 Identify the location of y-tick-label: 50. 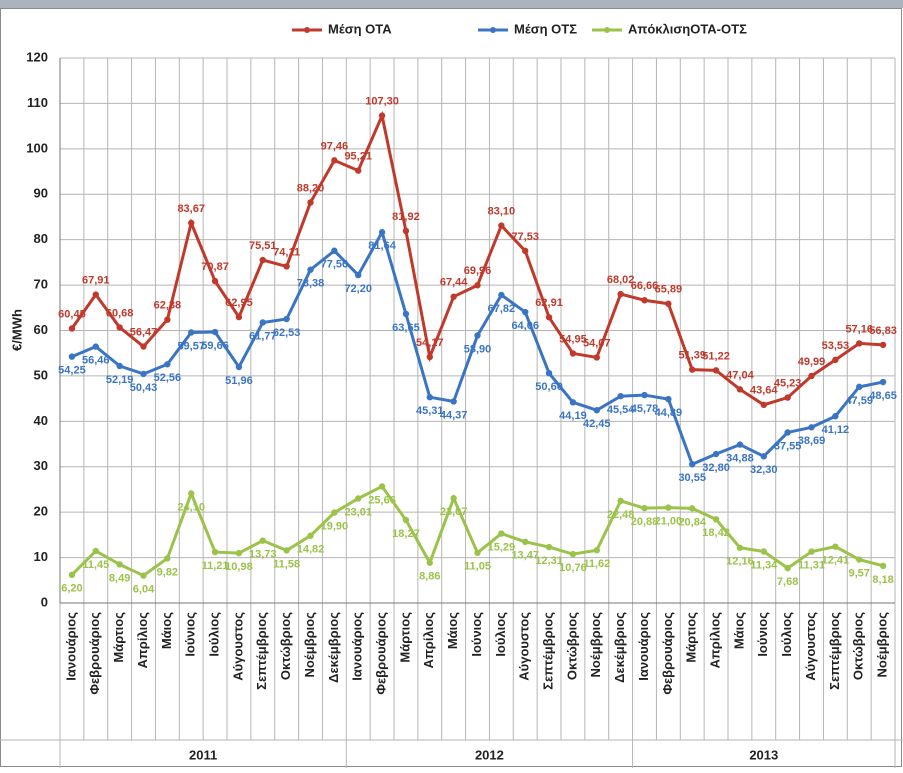
(41, 374).